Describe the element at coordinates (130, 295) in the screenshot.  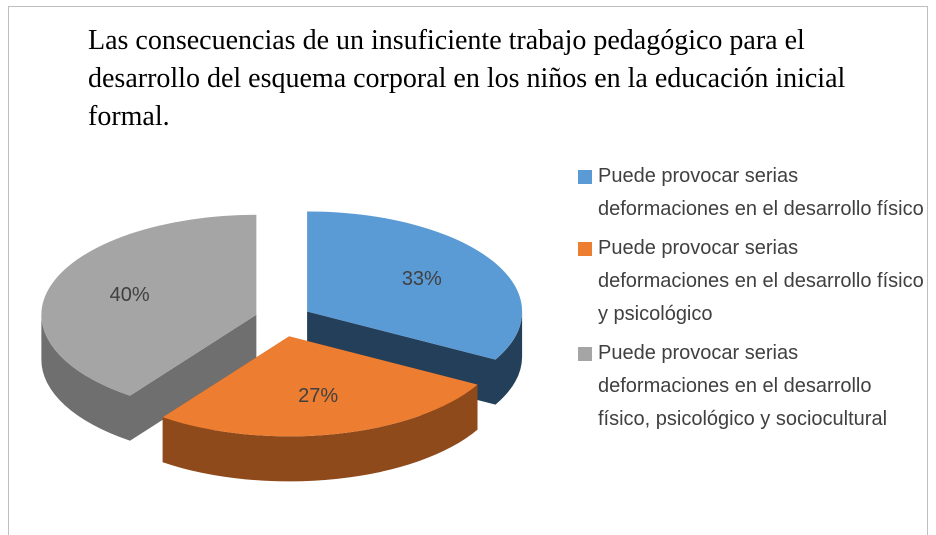
I see `data-label: 40%` at that location.